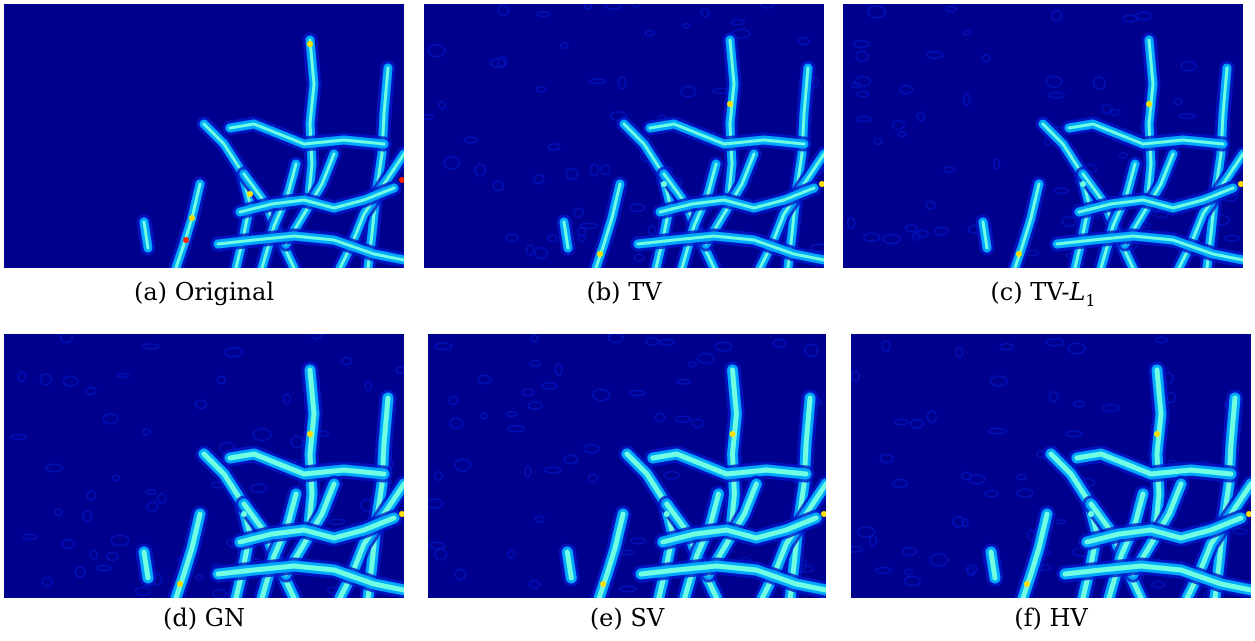  What do you see at coordinates (1043, 136) in the screenshot?
I see `heatmap-image-tv-l1` at bounding box center [1043, 136].